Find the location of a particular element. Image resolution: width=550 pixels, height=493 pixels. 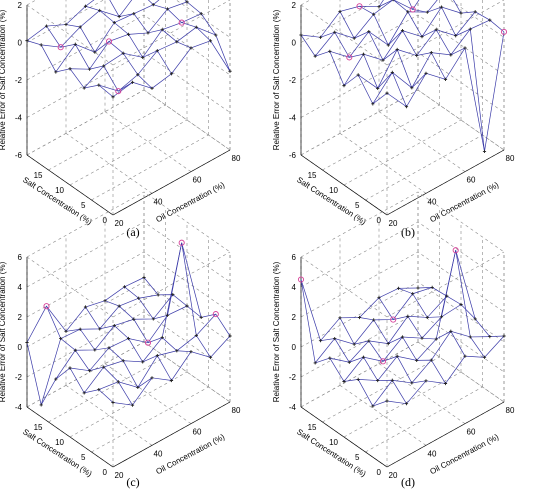

x-tick-label: 20 is located at coordinates (393, 223).